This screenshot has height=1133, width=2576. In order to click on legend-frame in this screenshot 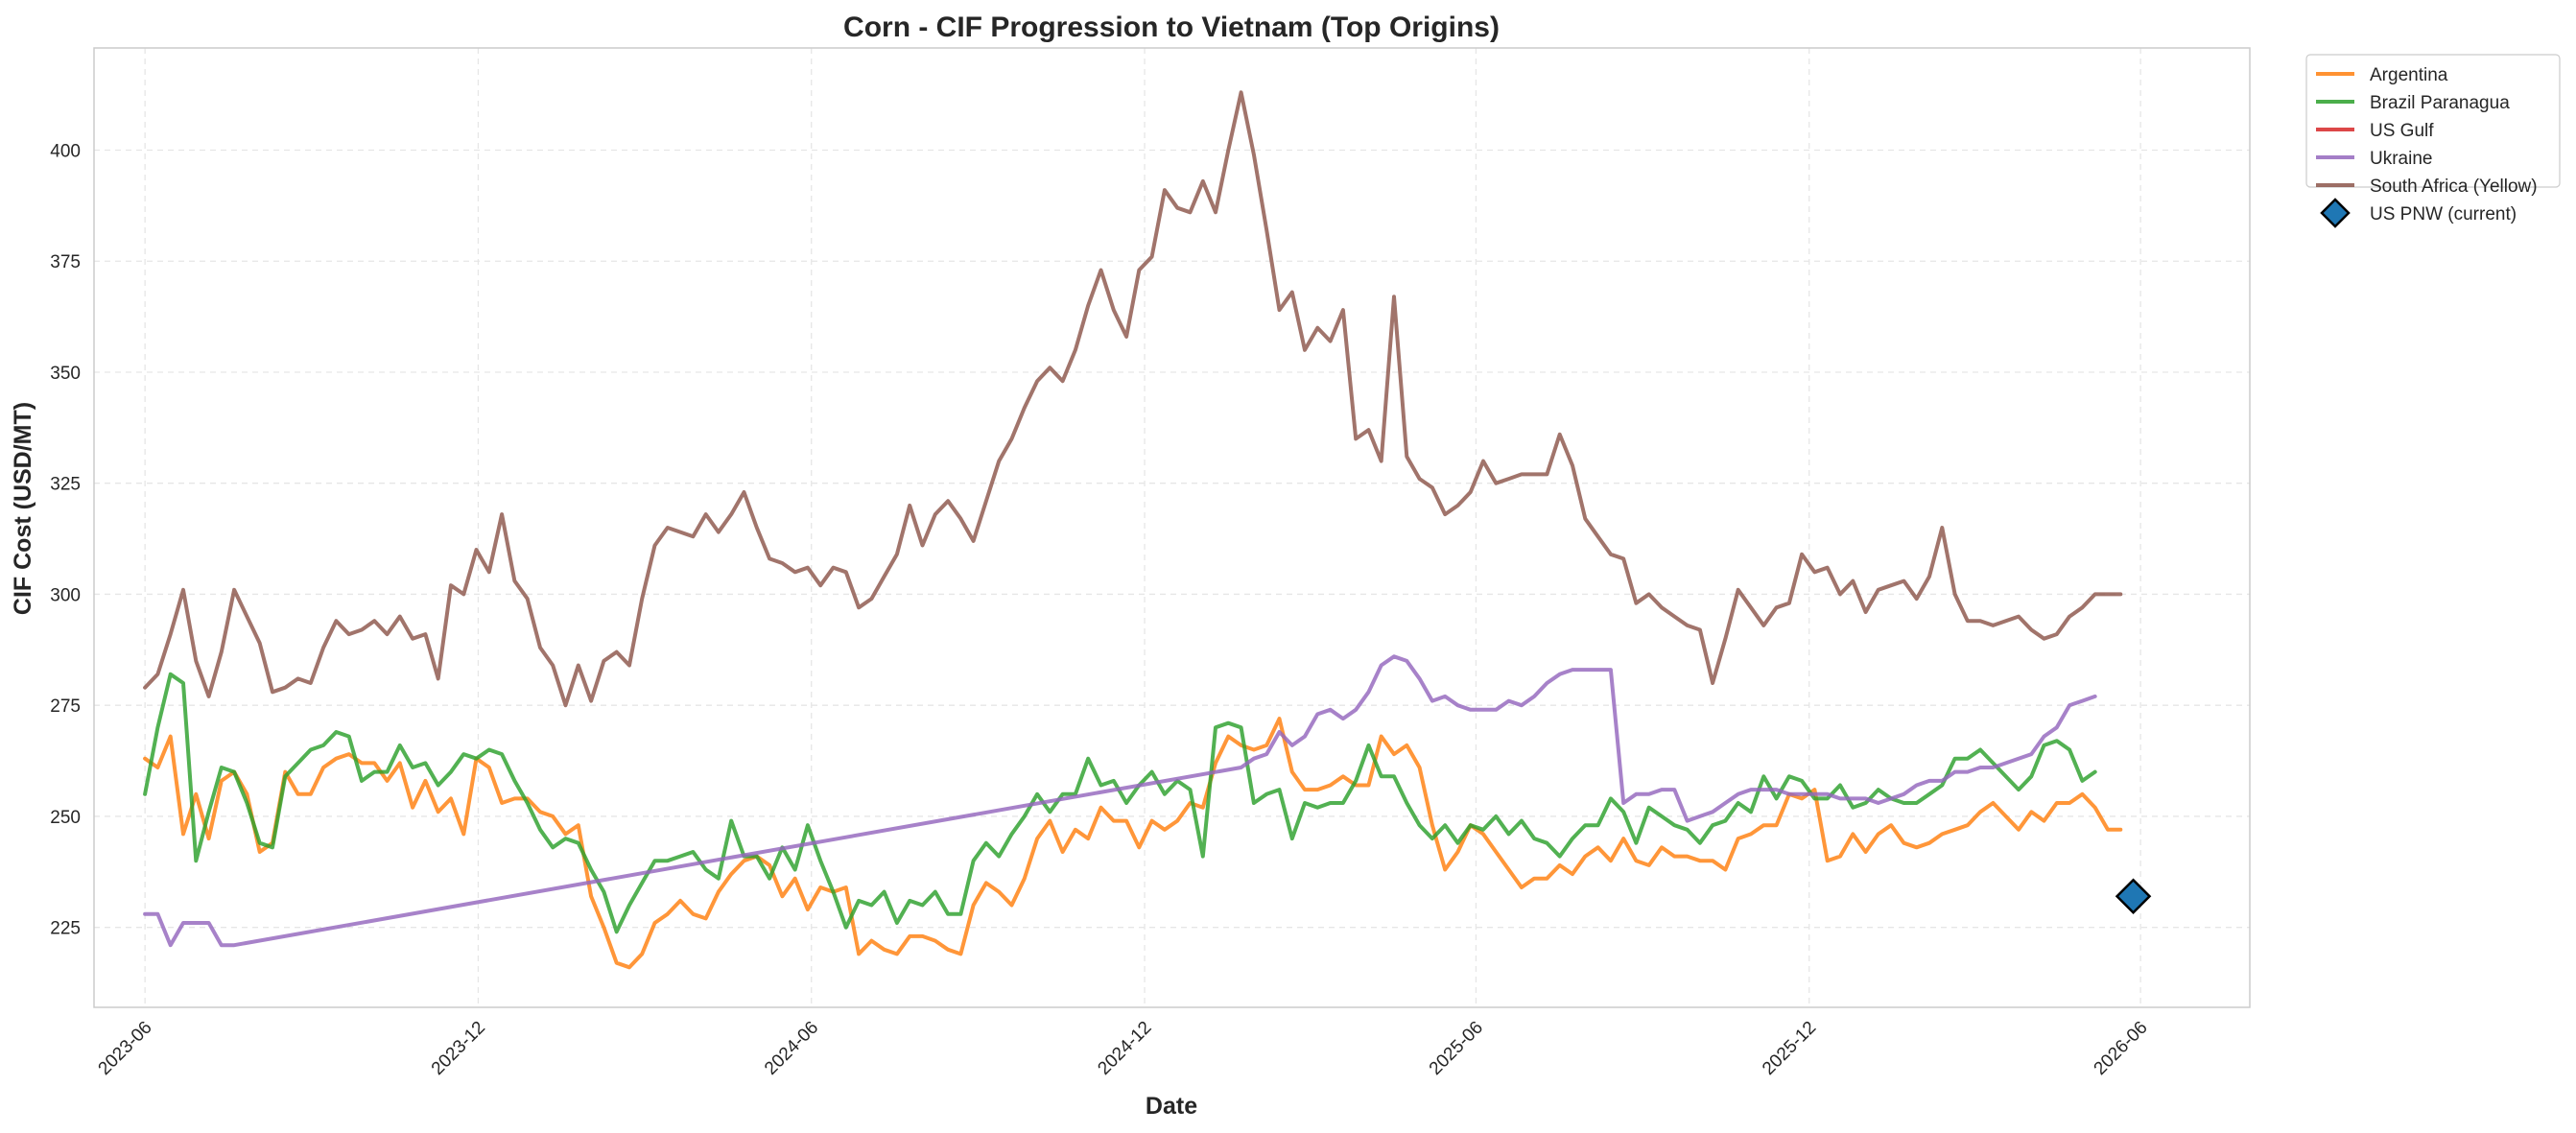, I will do `click(2433, 121)`.